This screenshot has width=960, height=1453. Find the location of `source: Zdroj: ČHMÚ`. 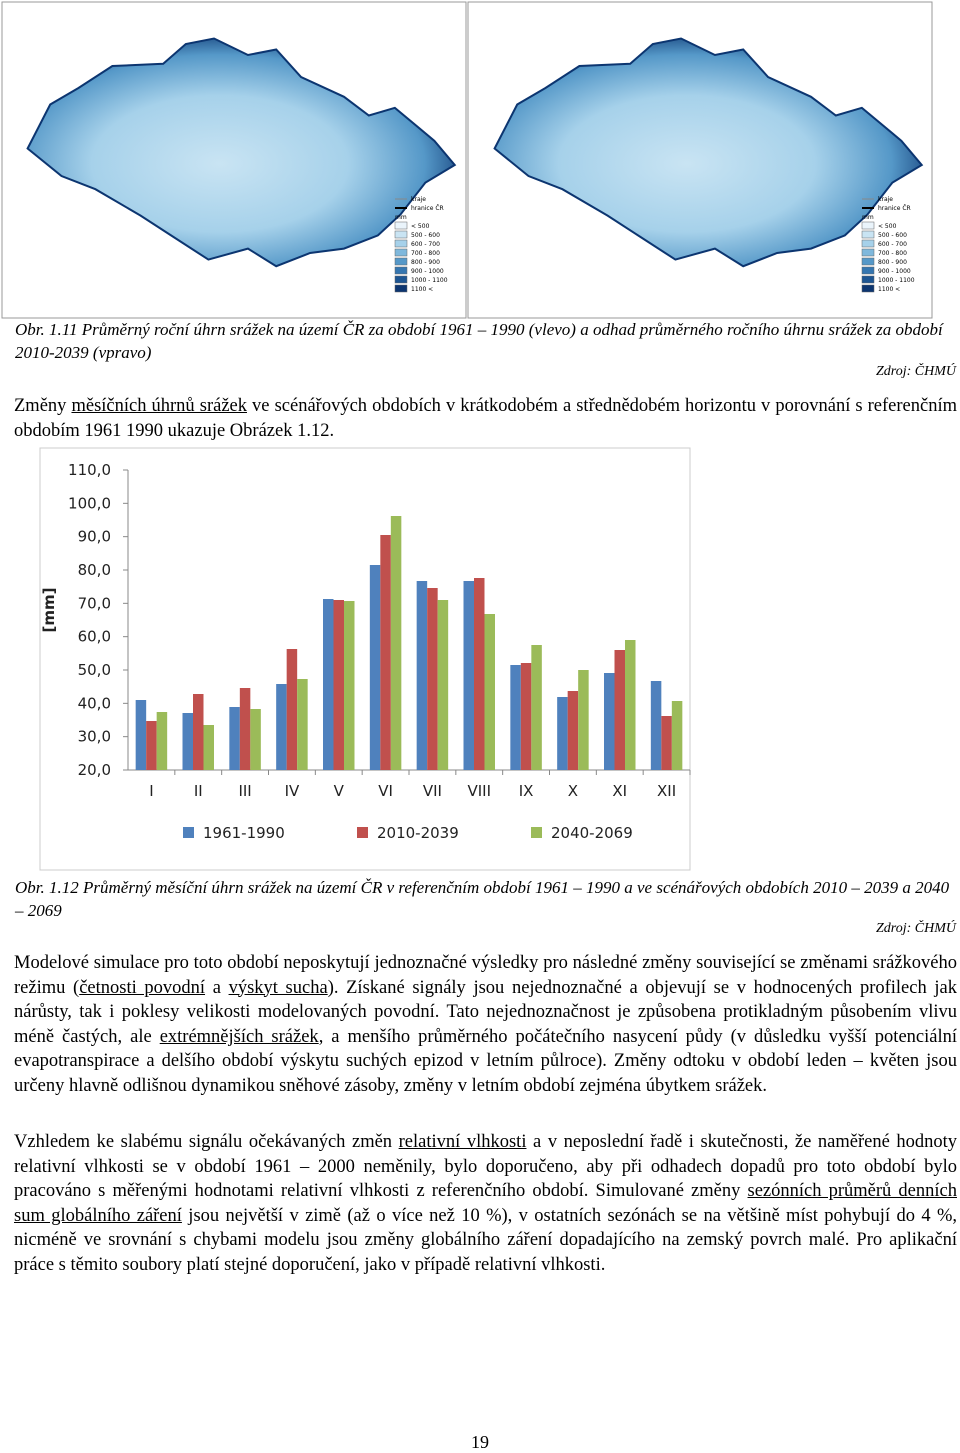

source: Zdroj: ČHMÚ is located at coordinates (916, 371).